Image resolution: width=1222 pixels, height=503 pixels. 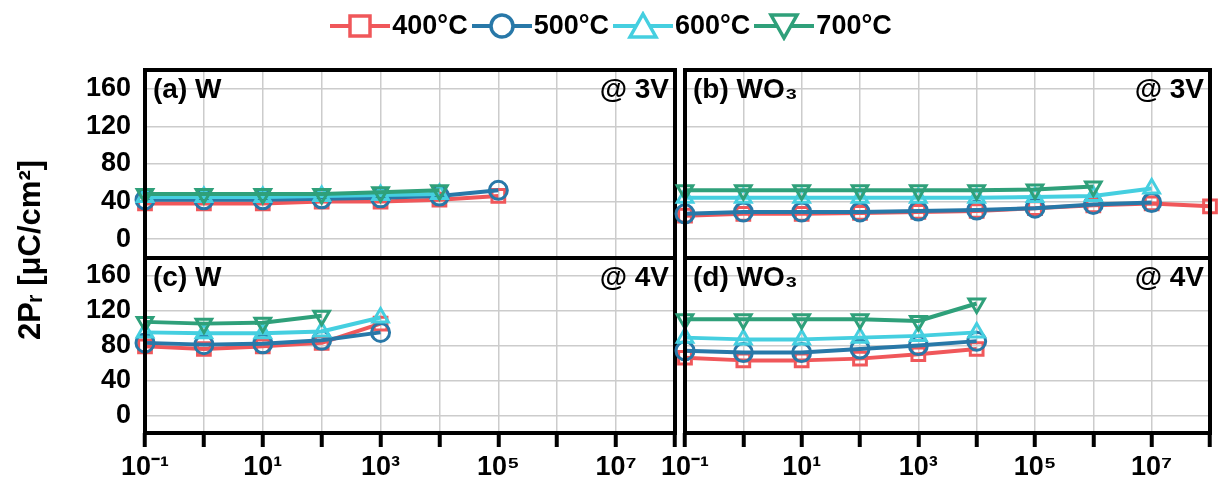 I want to click on annotation: (d) WO₃, so click(x=745, y=276).